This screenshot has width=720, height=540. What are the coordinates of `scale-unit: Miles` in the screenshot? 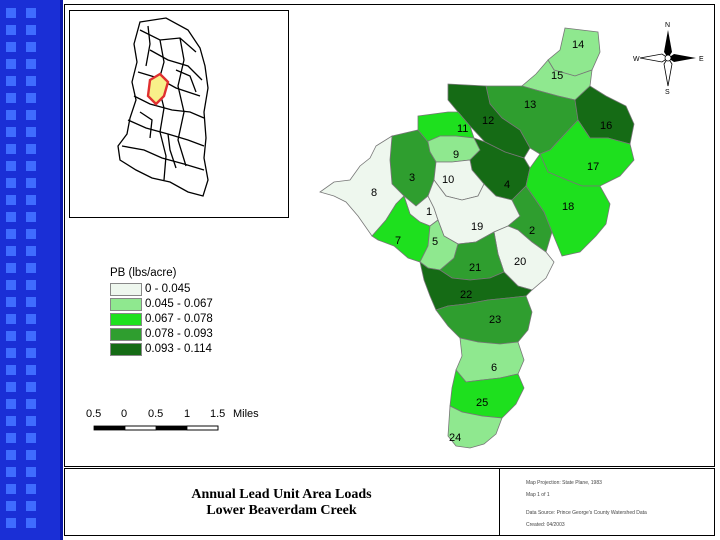 It's located at (246, 414).